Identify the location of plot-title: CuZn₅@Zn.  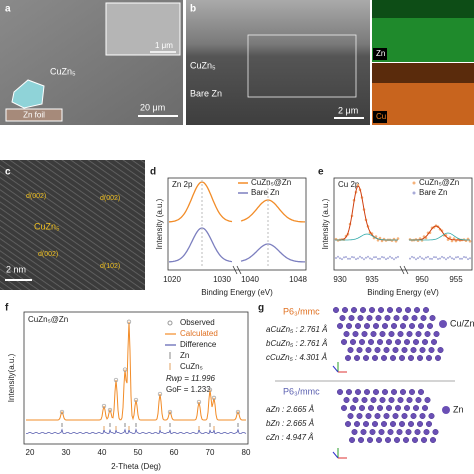
(48, 319).